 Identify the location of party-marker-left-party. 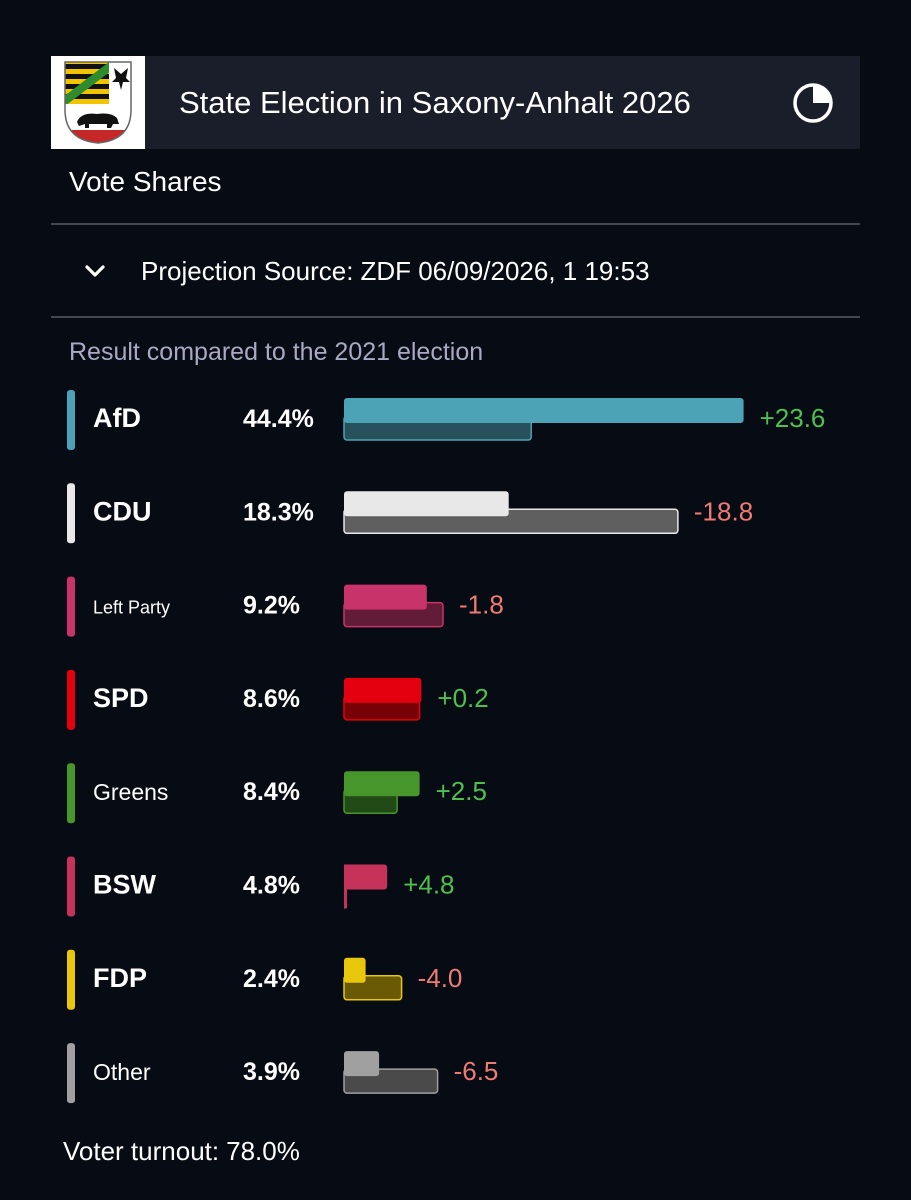
(71, 606).